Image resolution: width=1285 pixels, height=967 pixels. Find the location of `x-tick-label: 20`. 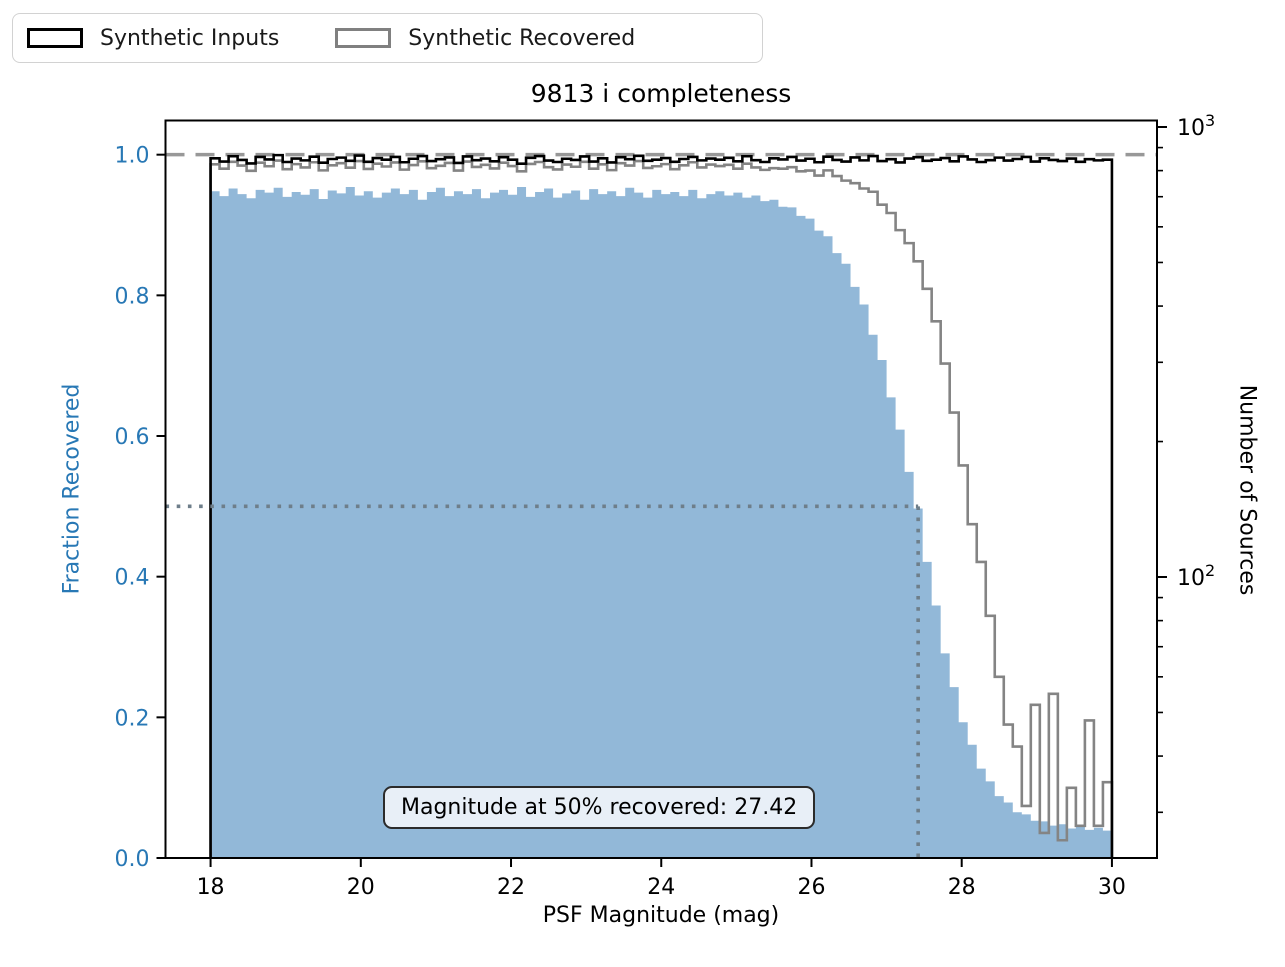

x-tick-label: 20 is located at coordinates (361, 887).